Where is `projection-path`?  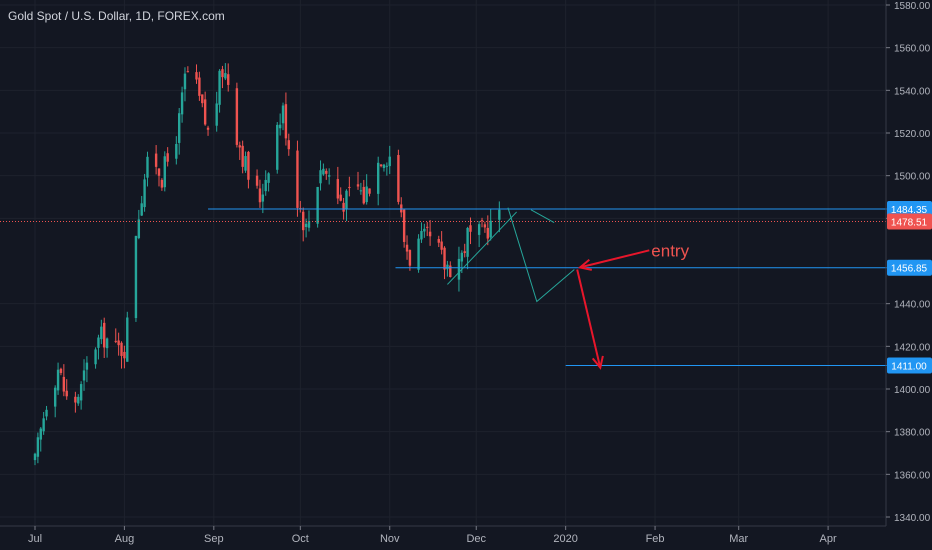
projection-path is located at coordinates (541, 255).